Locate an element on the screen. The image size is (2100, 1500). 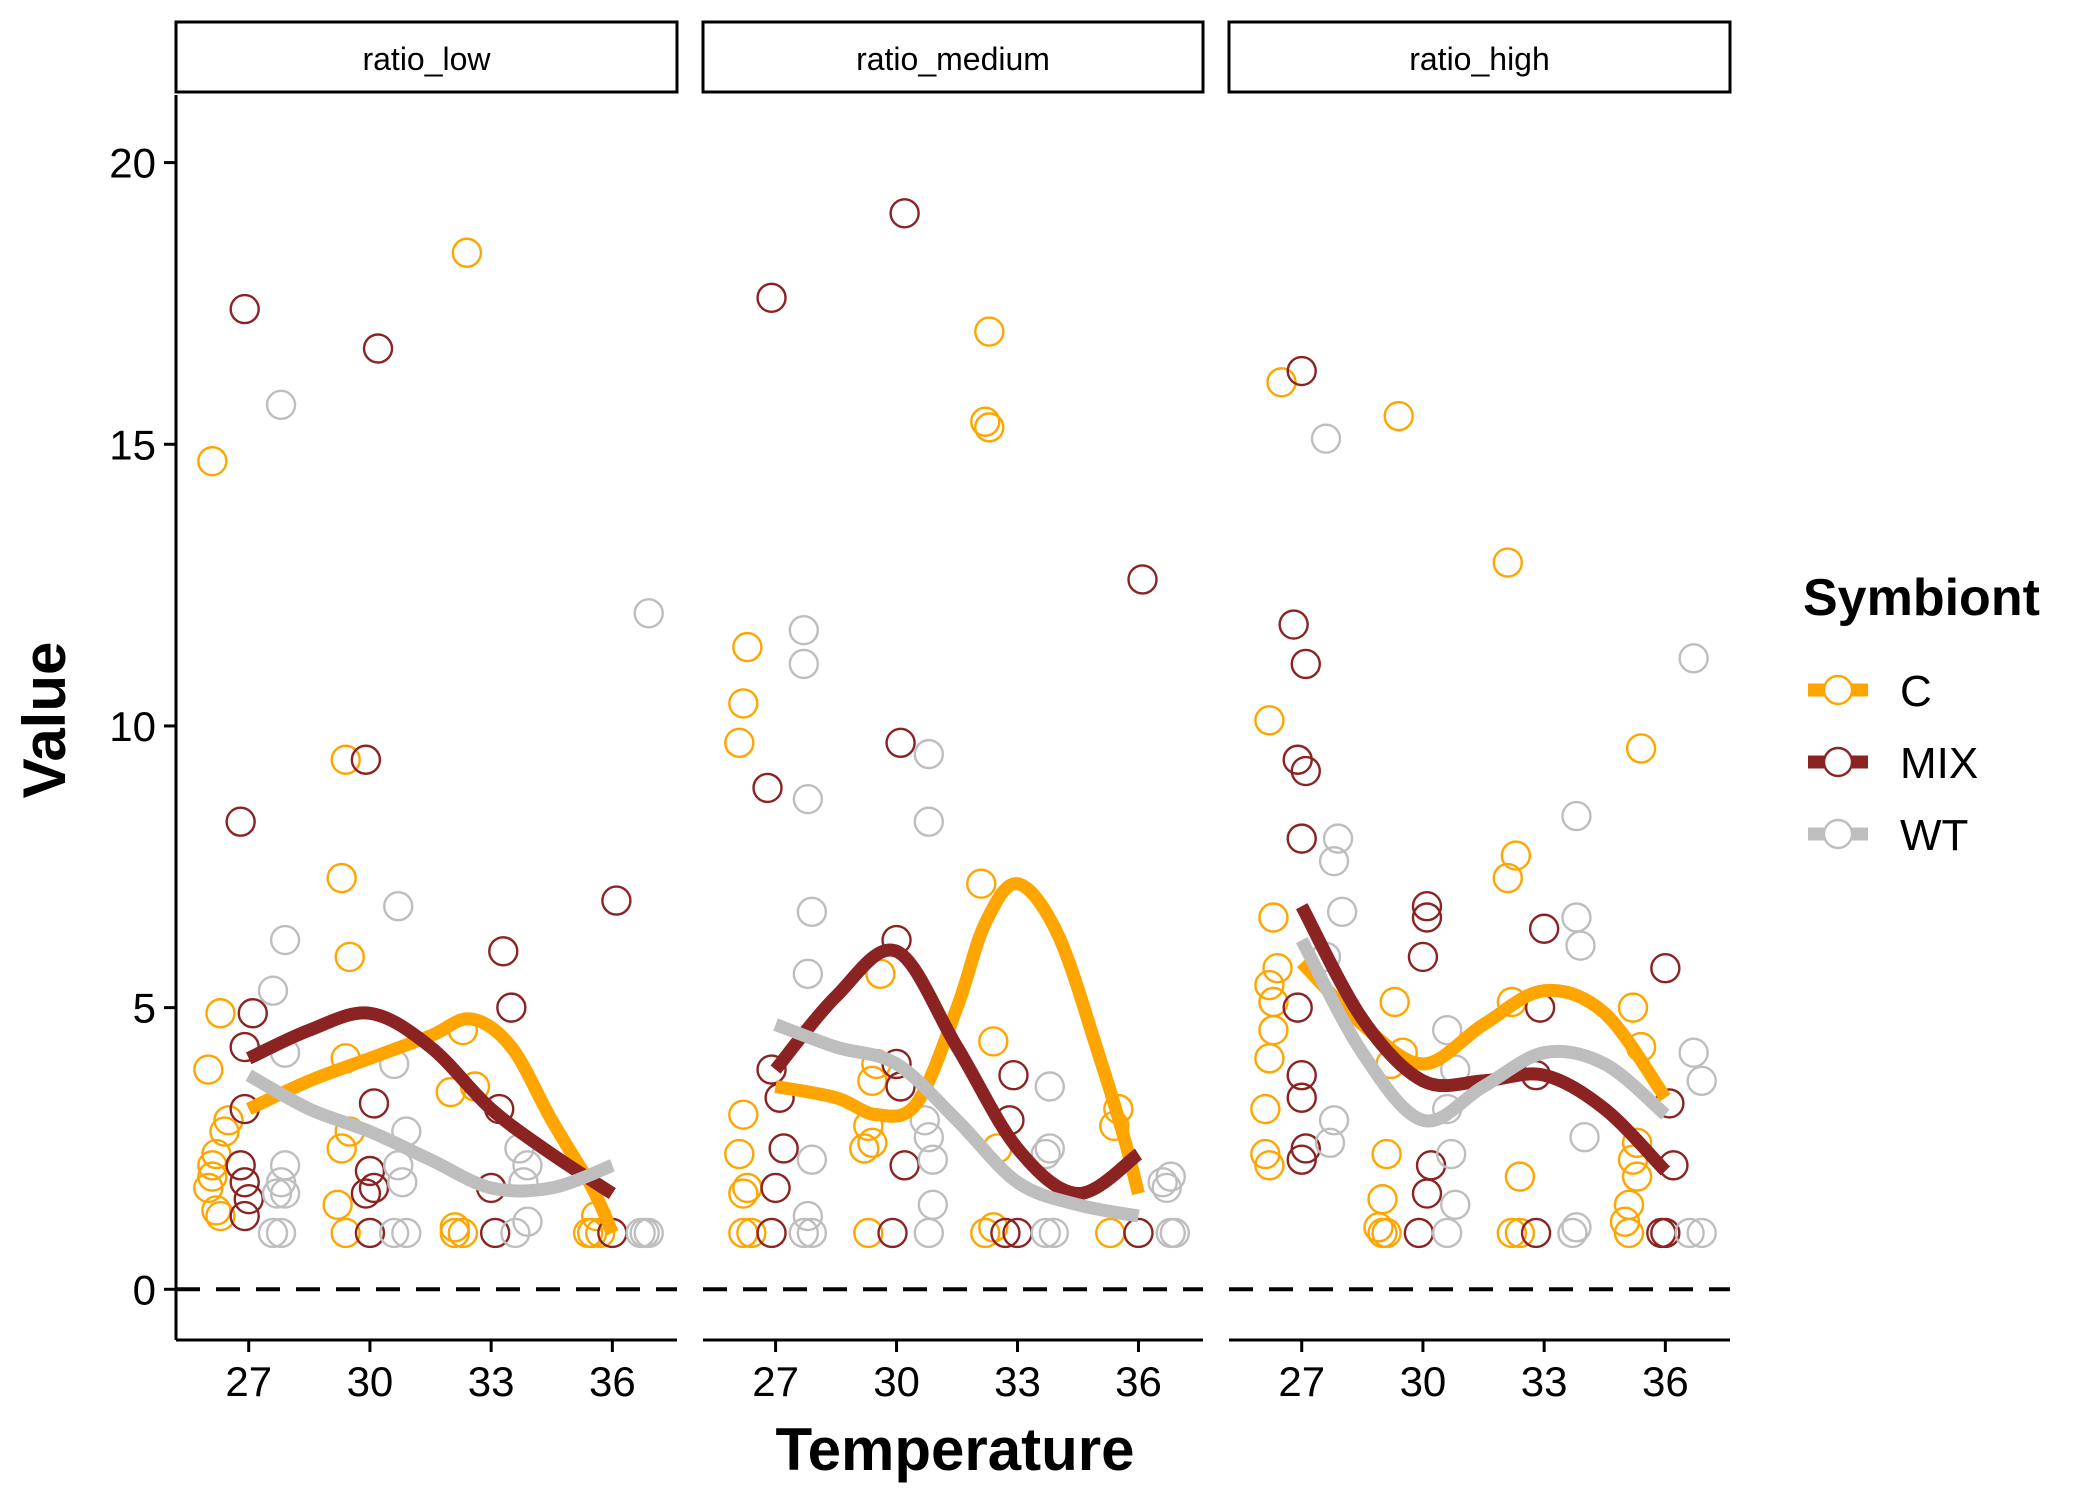
points-layer is located at coordinates (1483, 802).